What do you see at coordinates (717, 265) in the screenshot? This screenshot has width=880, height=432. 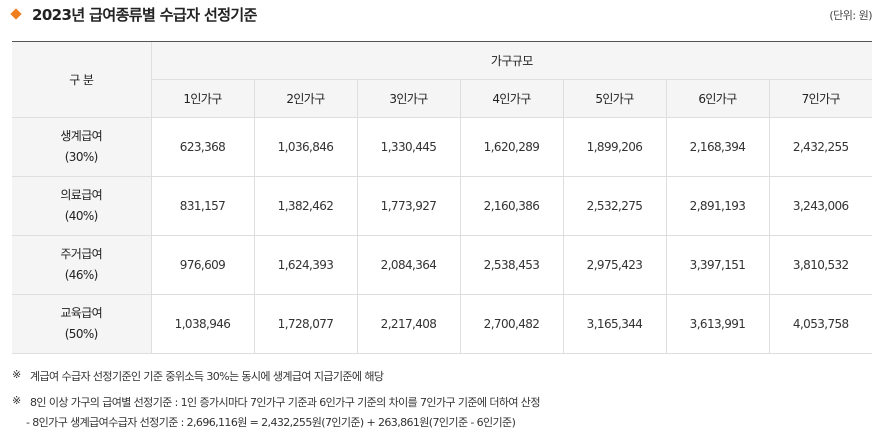 I see `table-cell: 3,397,151` at bounding box center [717, 265].